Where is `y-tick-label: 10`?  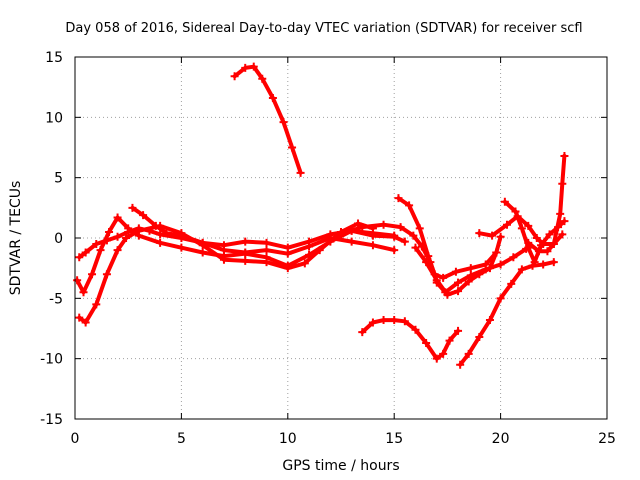
y-tick-label: 10 is located at coordinates (54, 118).